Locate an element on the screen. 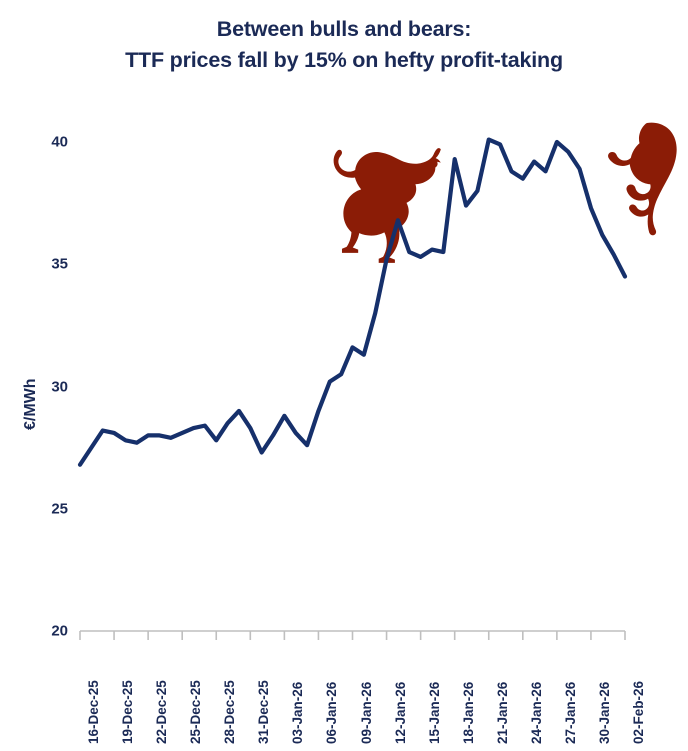 The width and height of the screenshot is (688, 751). x-axis-tick-label: 21-Jan-26 is located at coordinates (502, 712).